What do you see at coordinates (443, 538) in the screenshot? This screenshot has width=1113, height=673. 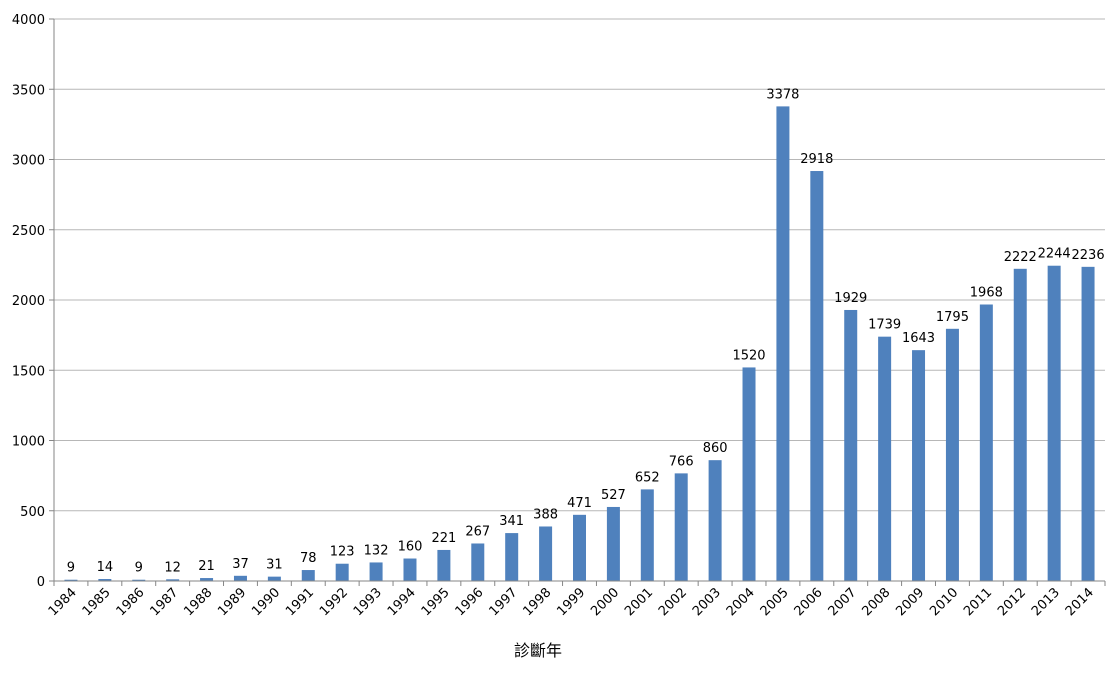 I see `data-label: 221` at bounding box center [443, 538].